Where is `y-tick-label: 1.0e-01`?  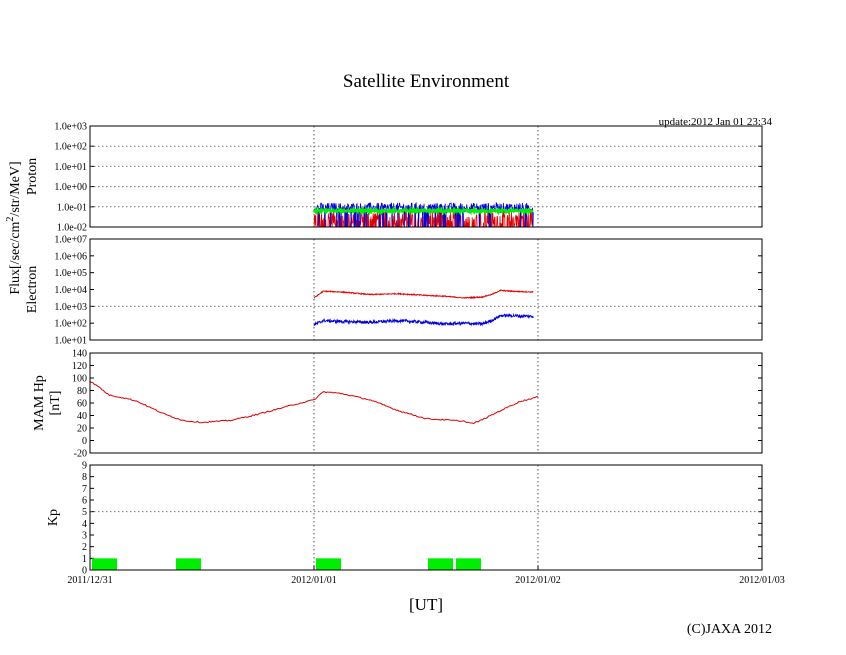 y-tick-label: 1.0e-01 is located at coordinates (72, 207).